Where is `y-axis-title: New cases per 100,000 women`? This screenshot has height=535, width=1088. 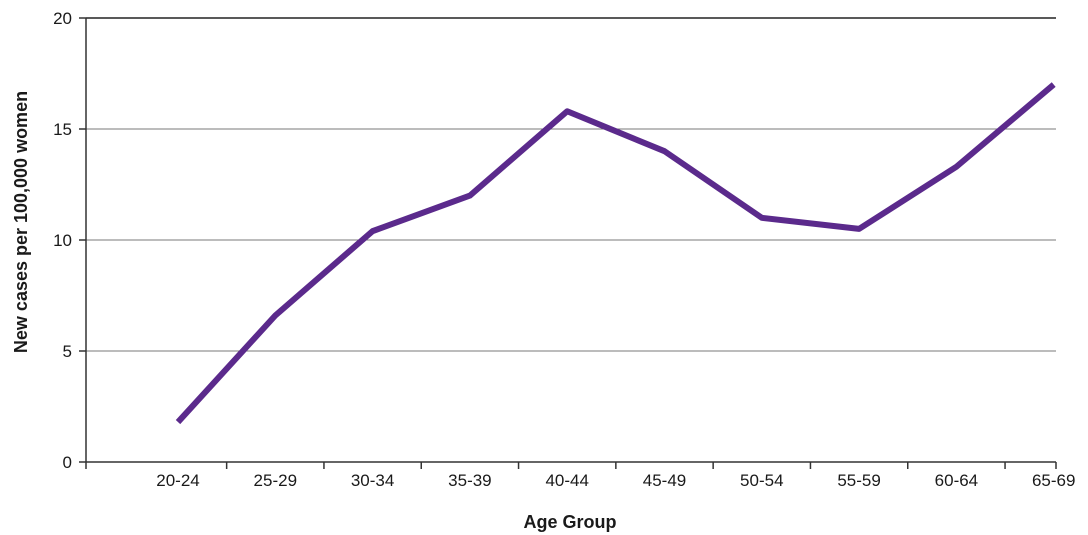
y-axis-title: New cases per 100,000 women is located at coordinates (21, 222).